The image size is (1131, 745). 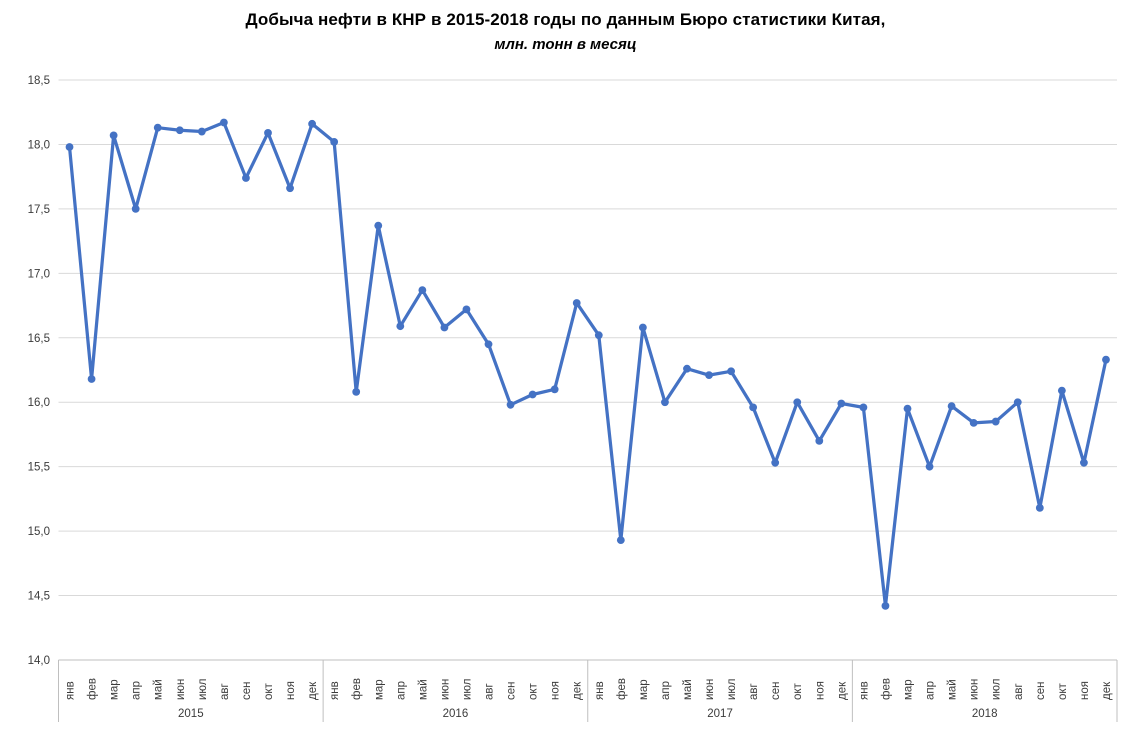 I want to click on y-tick-label: 16,5, so click(x=39, y=339).